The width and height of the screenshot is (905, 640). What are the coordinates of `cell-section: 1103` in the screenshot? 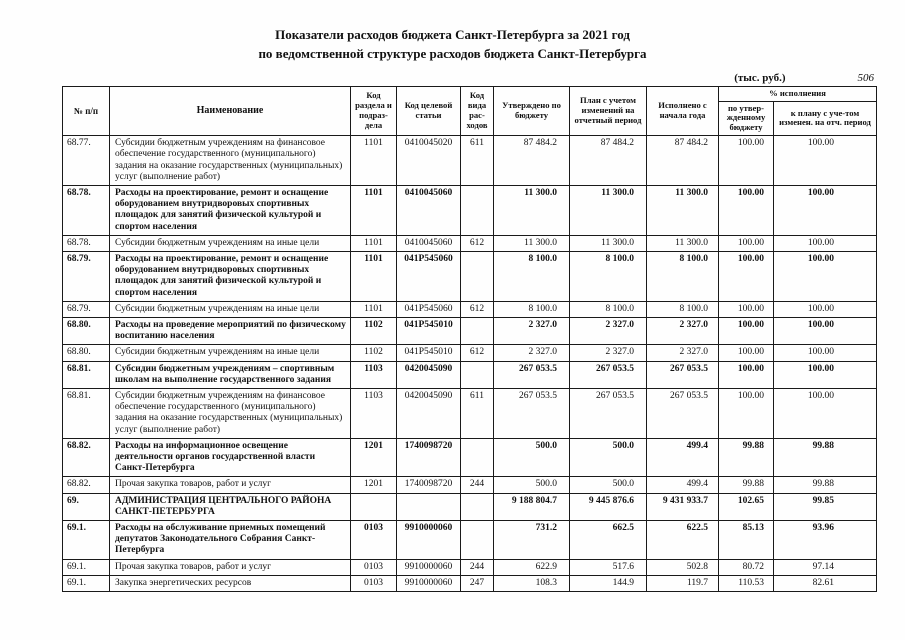 It's located at (373, 413).